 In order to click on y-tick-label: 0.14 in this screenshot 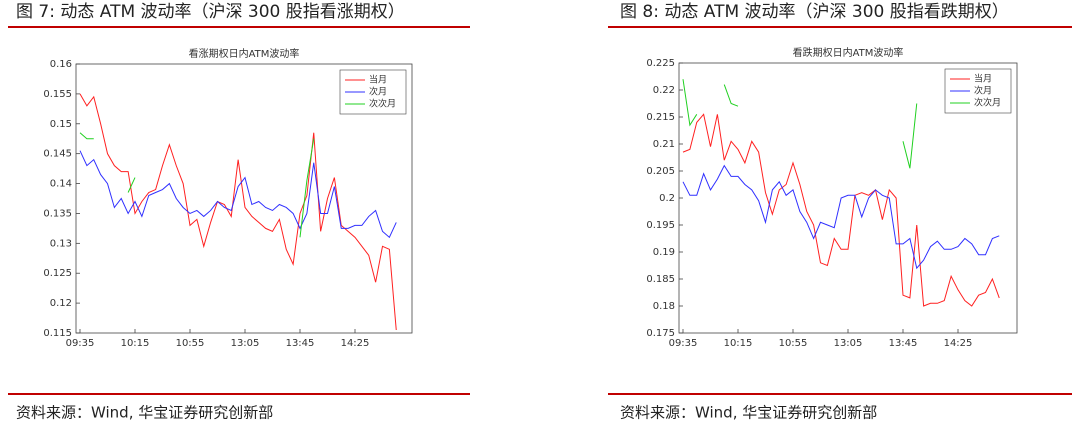, I will do `click(61, 184)`.